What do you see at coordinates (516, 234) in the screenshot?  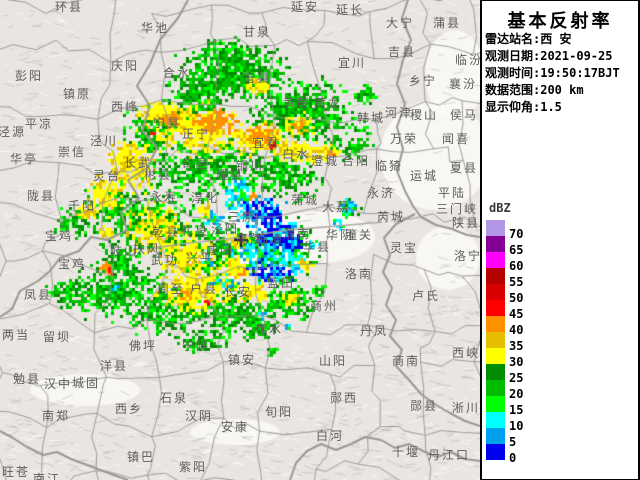 I see `legend-value: 70` at bounding box center [516, 234].